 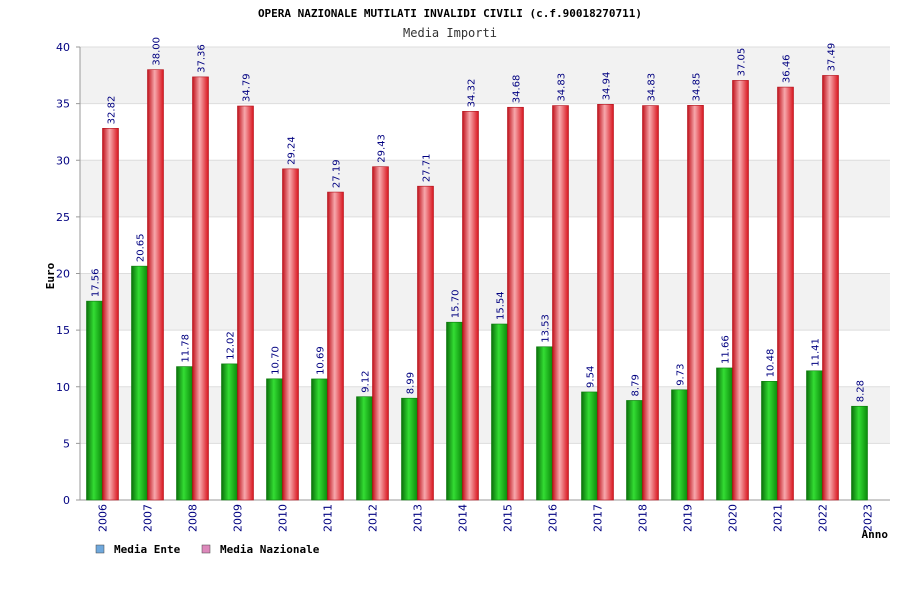 What do you see at coordinates (321, 360) in the screenshot?
I see `data-label: 10.69` at bounding box center [321, 360].